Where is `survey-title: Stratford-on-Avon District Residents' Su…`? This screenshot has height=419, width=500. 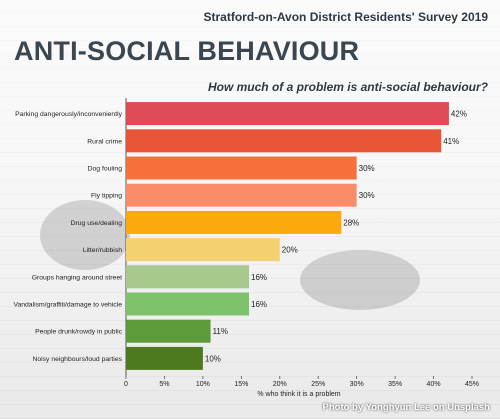 survey-title: Stratford-on-Avon District Residents' Su… is located at coordinates (345, 17).